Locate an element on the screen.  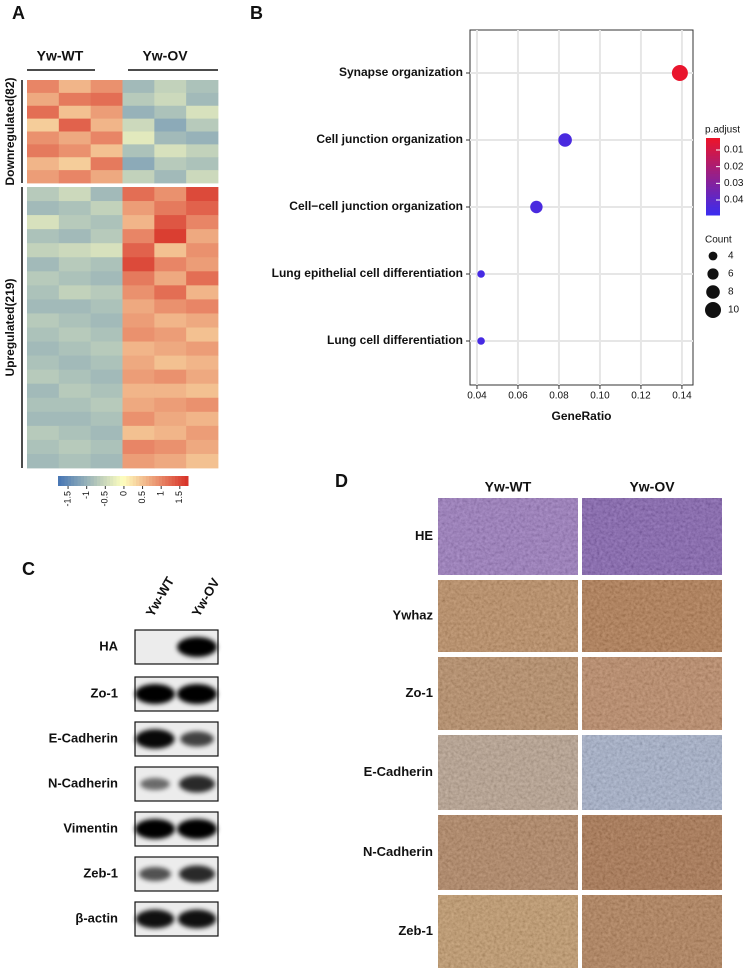
y-tick-label: Lung epithelial cell differentiation is located at coordinates (367, 273).